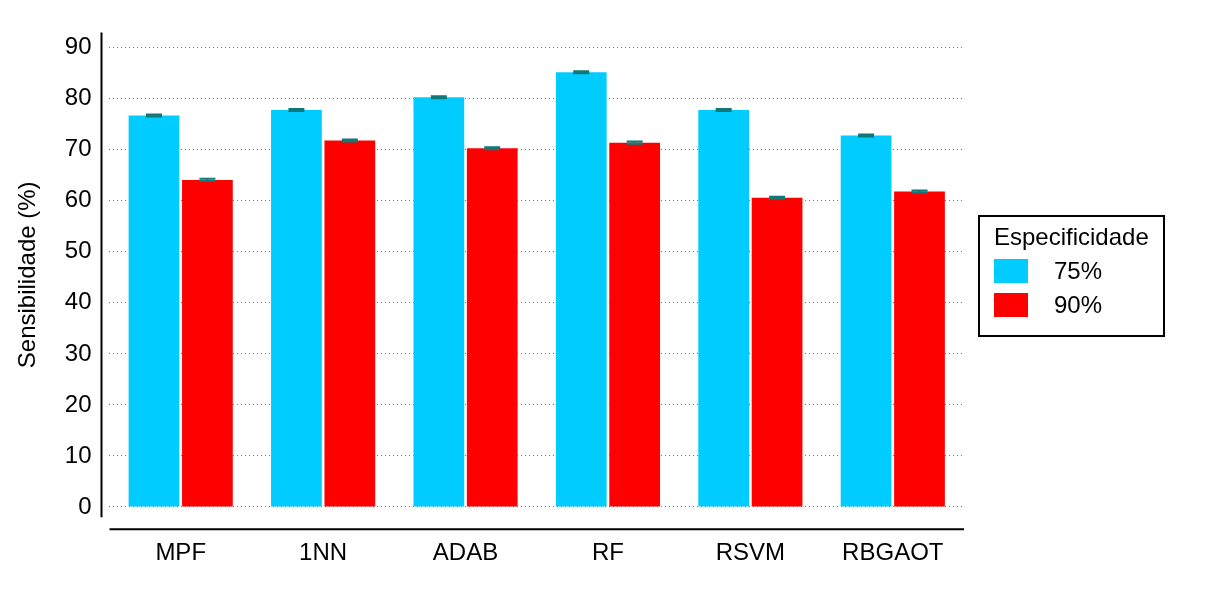 This screenshot has width=1224, height=594. I want to click on y-tick-label: 60, so click(78, 199).